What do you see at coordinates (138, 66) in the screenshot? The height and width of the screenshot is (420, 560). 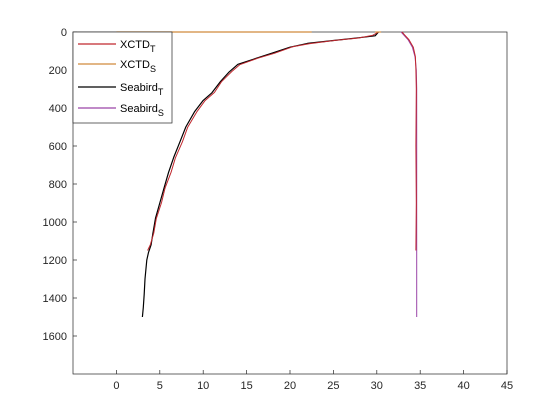 I see `legend-label: XCTDS` at bounding box center [138, 66].